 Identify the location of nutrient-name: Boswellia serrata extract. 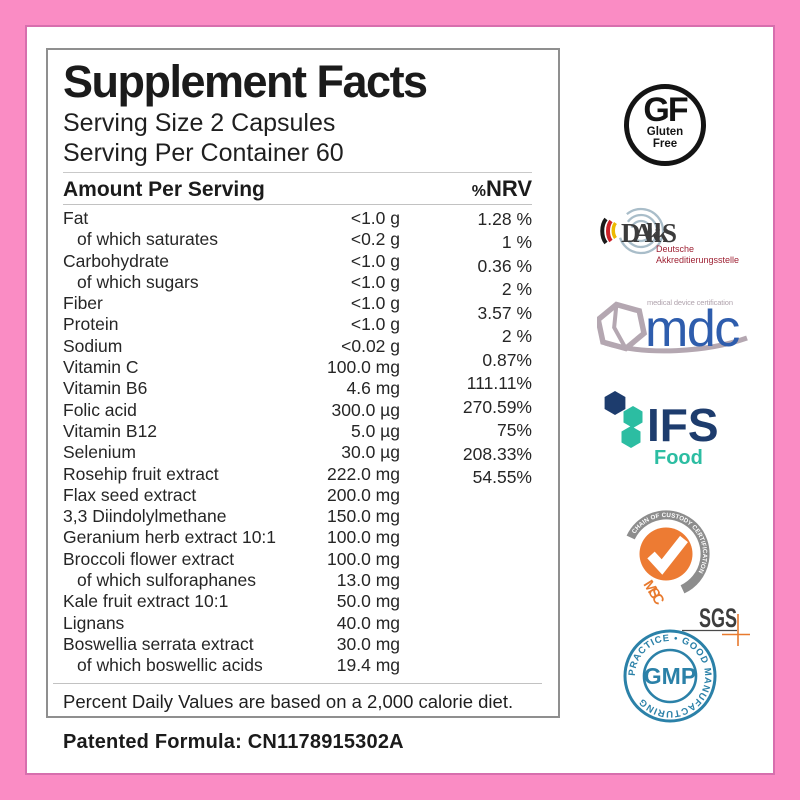
(158, 643).